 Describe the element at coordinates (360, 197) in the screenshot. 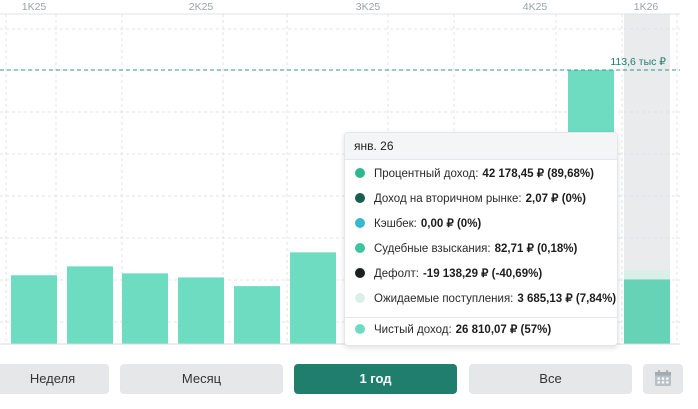

I see `secondary-market-dot` at that location.